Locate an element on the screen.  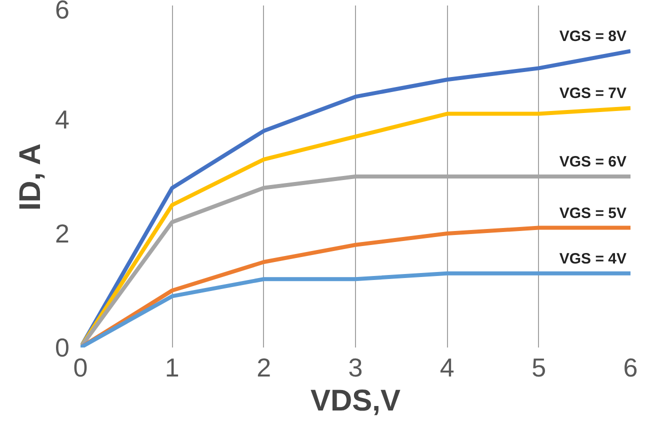
x-axis-title: VDS,V is located at coordinates (355, 401).